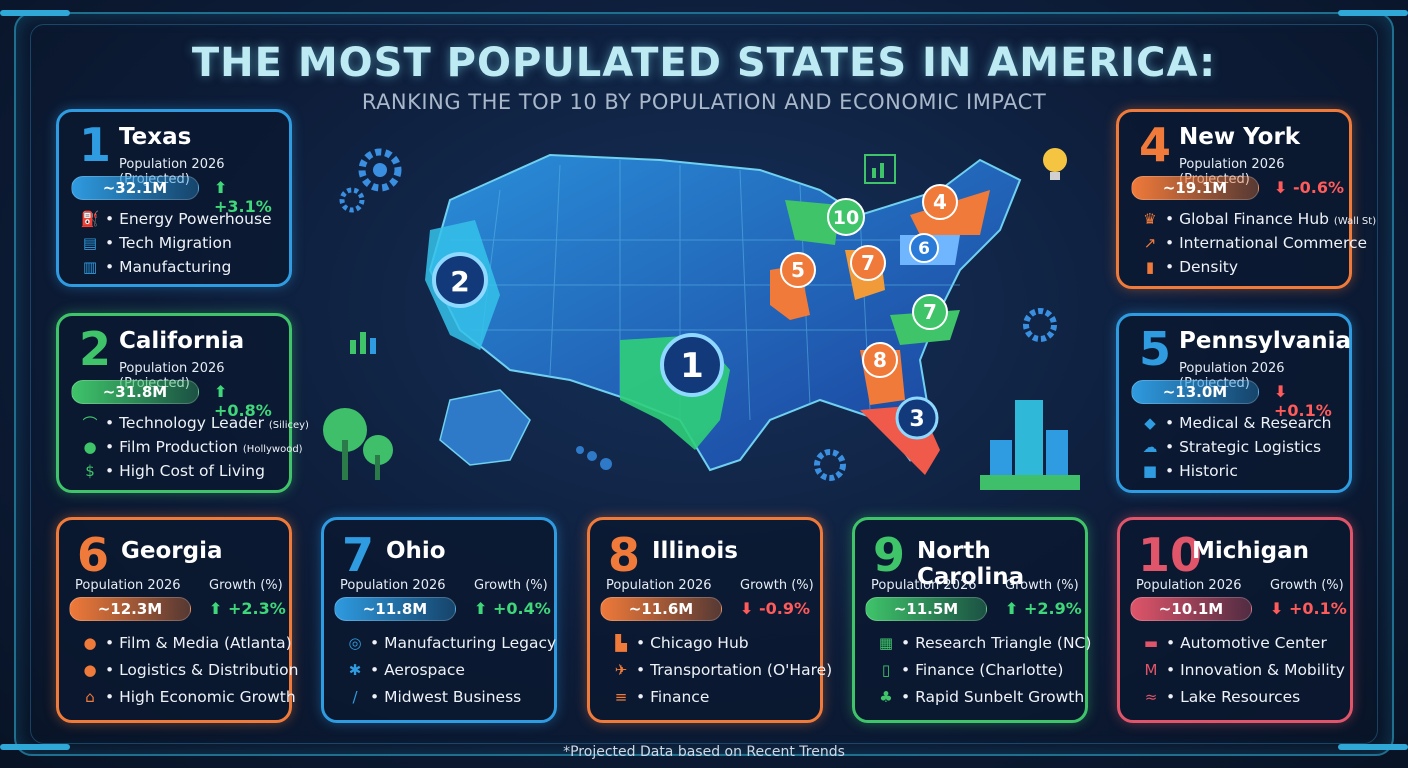 This screenshot has width=1408, height=768. What do you see at coordinates (485, 427) in the screenshot?
I see `alaska-shape` at bounding box center [485, 427].